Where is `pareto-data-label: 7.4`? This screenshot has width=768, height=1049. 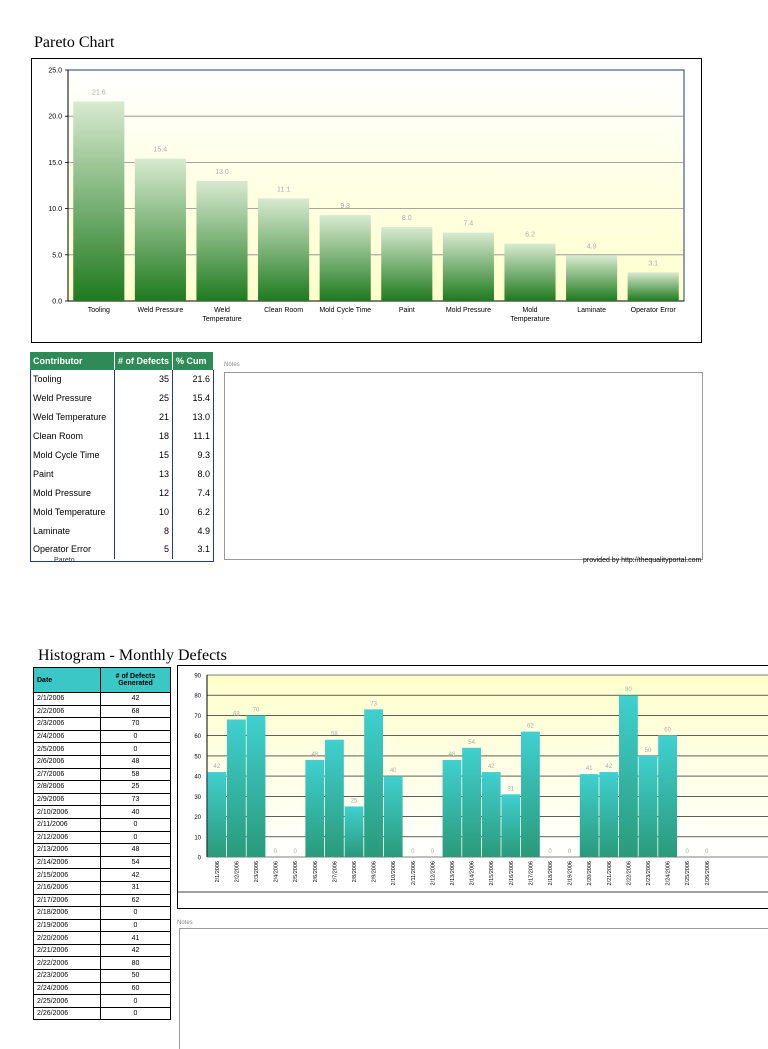 pareto-data-label: 7.4 is located at coordinates (469, 224).